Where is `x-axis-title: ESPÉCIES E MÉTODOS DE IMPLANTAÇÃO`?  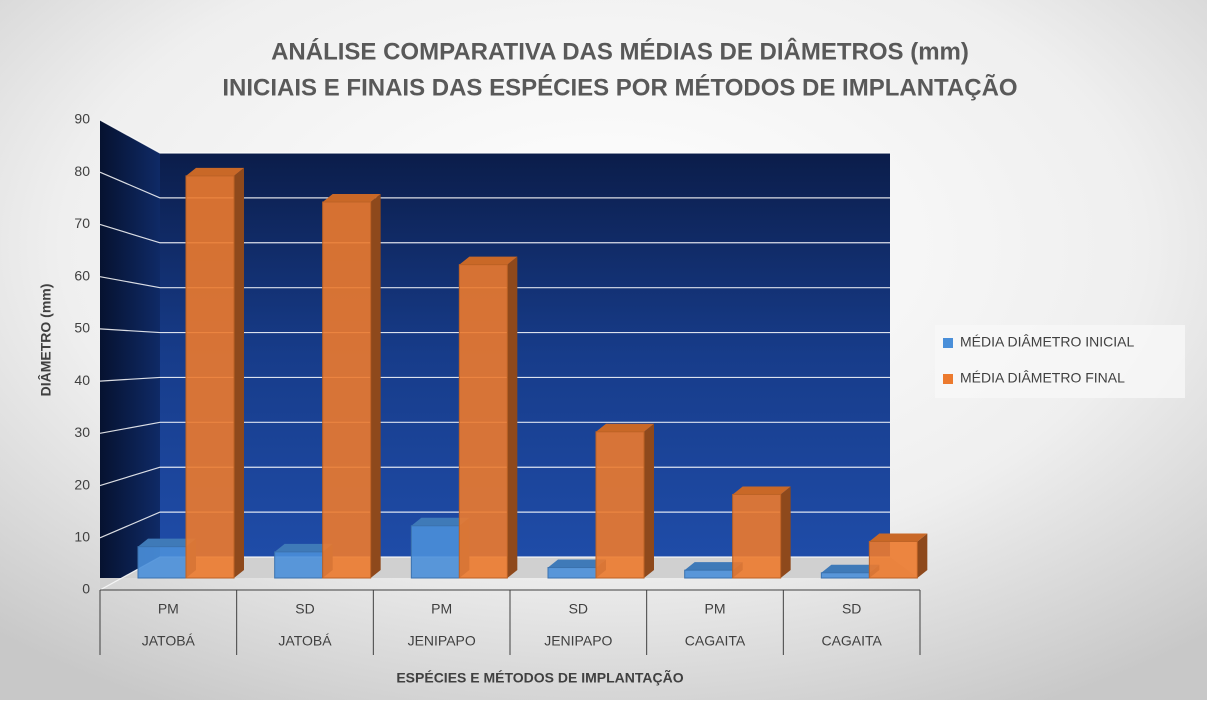 x-axis-title: ESPÉCIES E MÉTODOS DE IMPLANTAÇÃO is located at coordinates (539, 677).